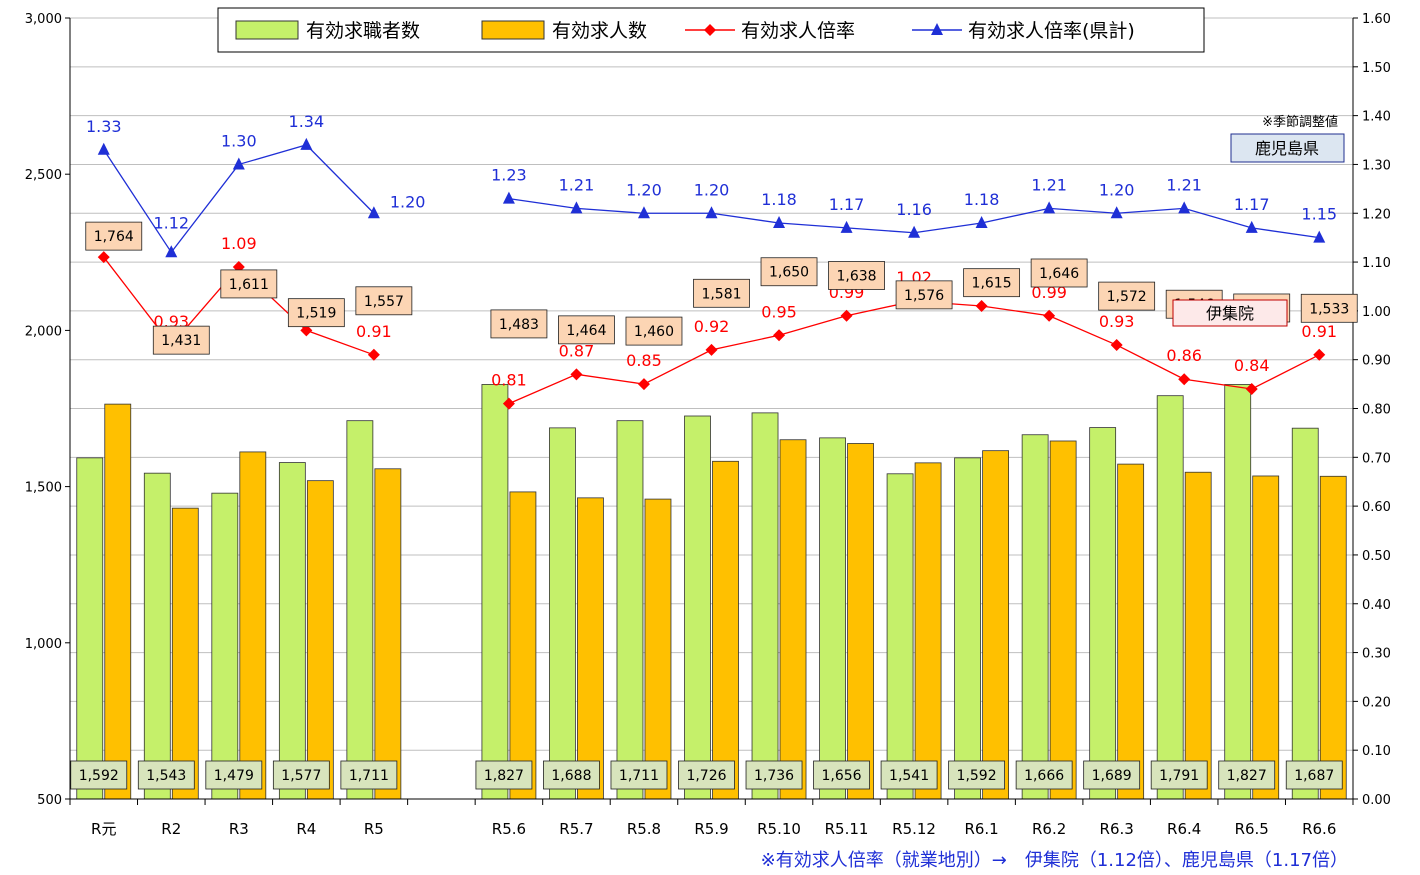 This screenshot has height=875, width=1420. Describe the element at coordinates (1319, 829) in the screenshot. I see `x-tick-label: R6.6` at that location.